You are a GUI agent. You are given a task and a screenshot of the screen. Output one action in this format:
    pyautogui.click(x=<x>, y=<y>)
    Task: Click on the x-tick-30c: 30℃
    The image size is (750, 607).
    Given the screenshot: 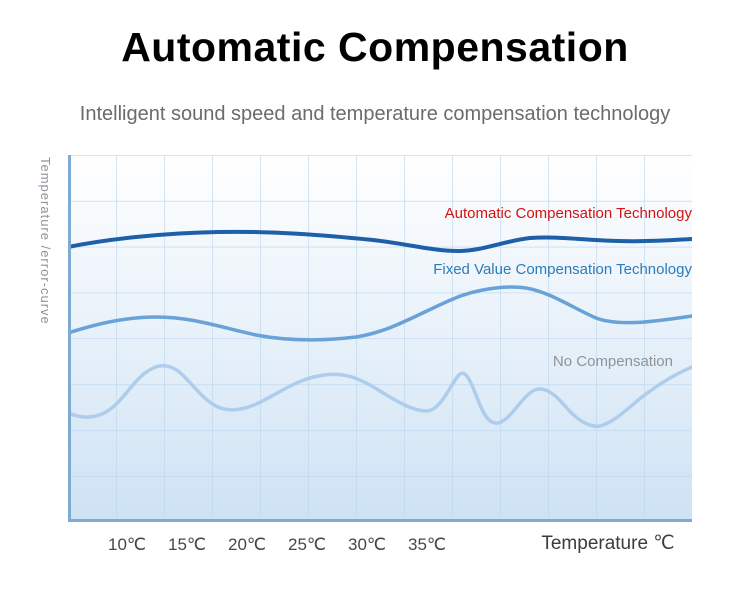 What is the action you would take?
    pyautogui.click(x=367, y=544)
    